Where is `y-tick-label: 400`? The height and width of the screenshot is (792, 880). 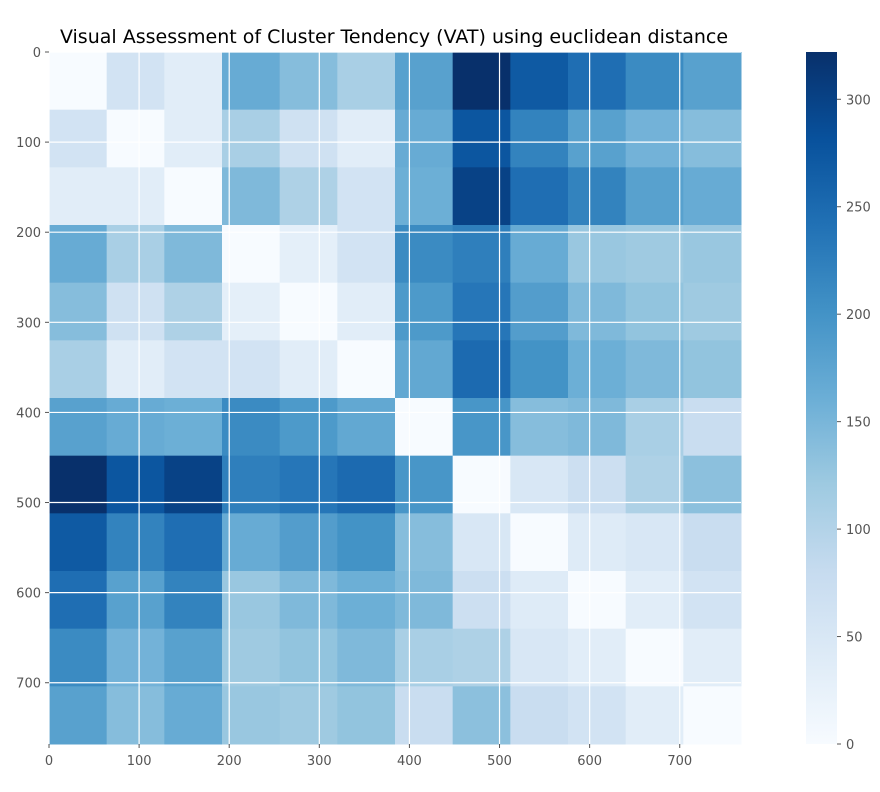
y-tick-label: 400 is located at coordinates (28, 413).